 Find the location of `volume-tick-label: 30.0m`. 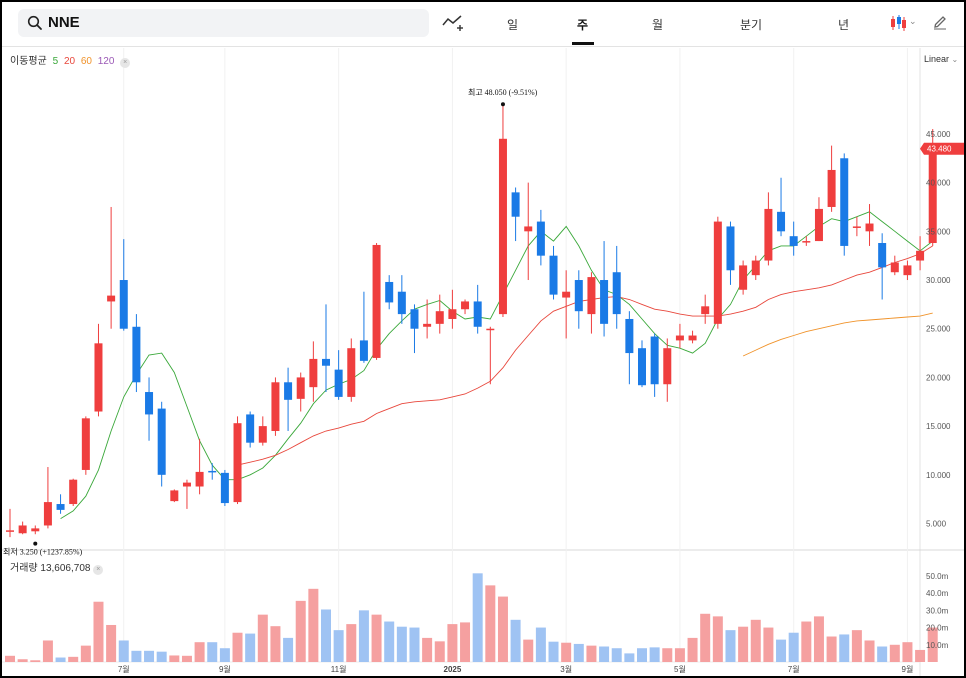

volume-tick-label: 30.0m is located at coordinates (937, 610).